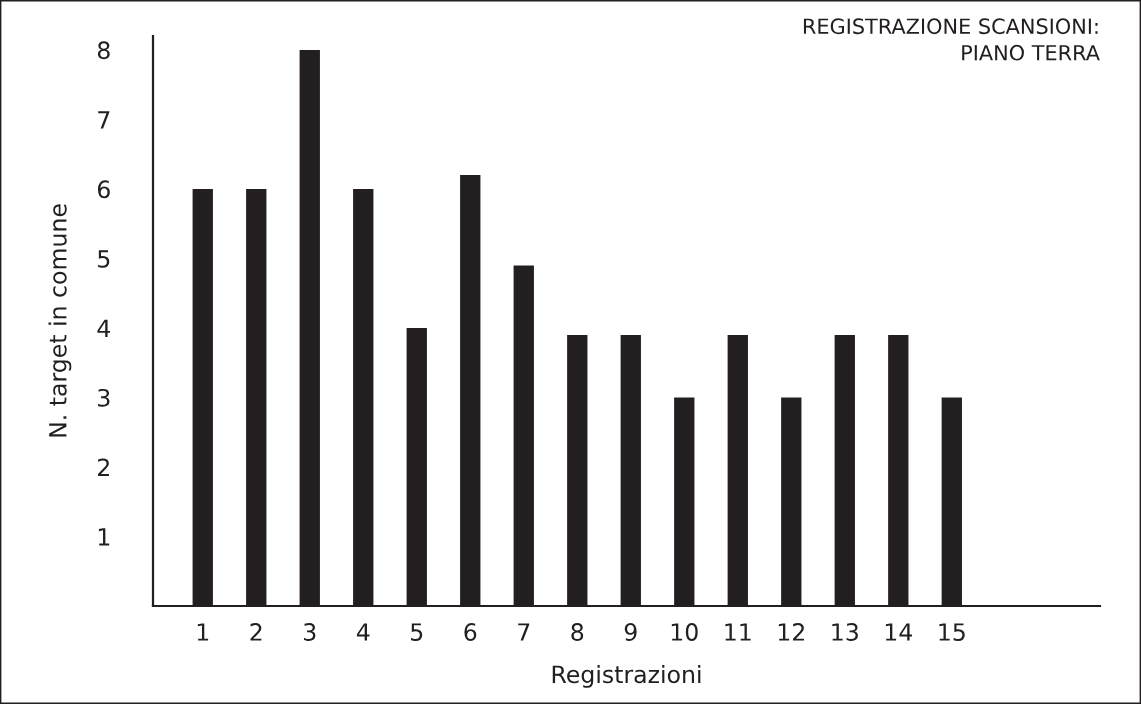 The height and width of the screenshot is (704, 1141). I want to click on x-tick-label: 6, so click(470, 632).